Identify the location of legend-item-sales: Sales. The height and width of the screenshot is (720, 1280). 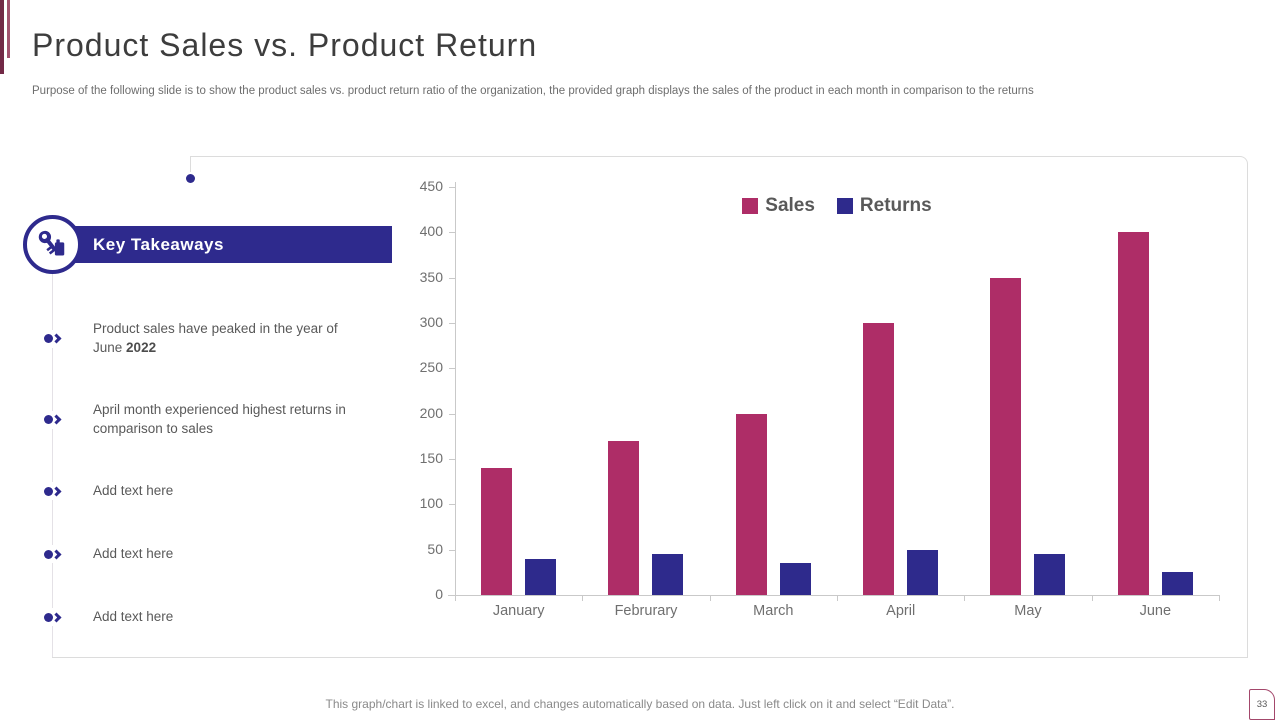
(778, 206).